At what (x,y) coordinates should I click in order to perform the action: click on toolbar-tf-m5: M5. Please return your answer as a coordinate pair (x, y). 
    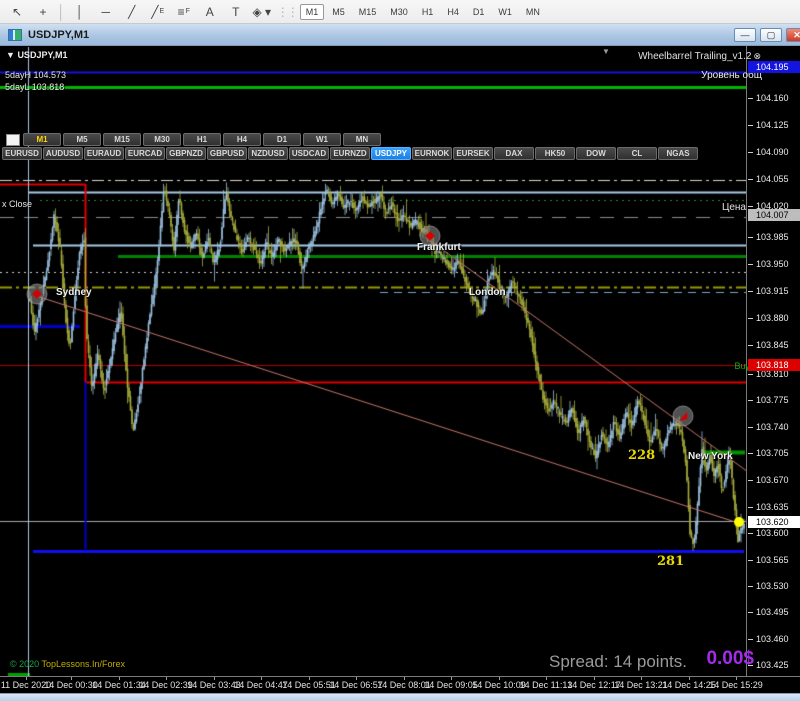
    Looking at the image, I should click on (338, 11).